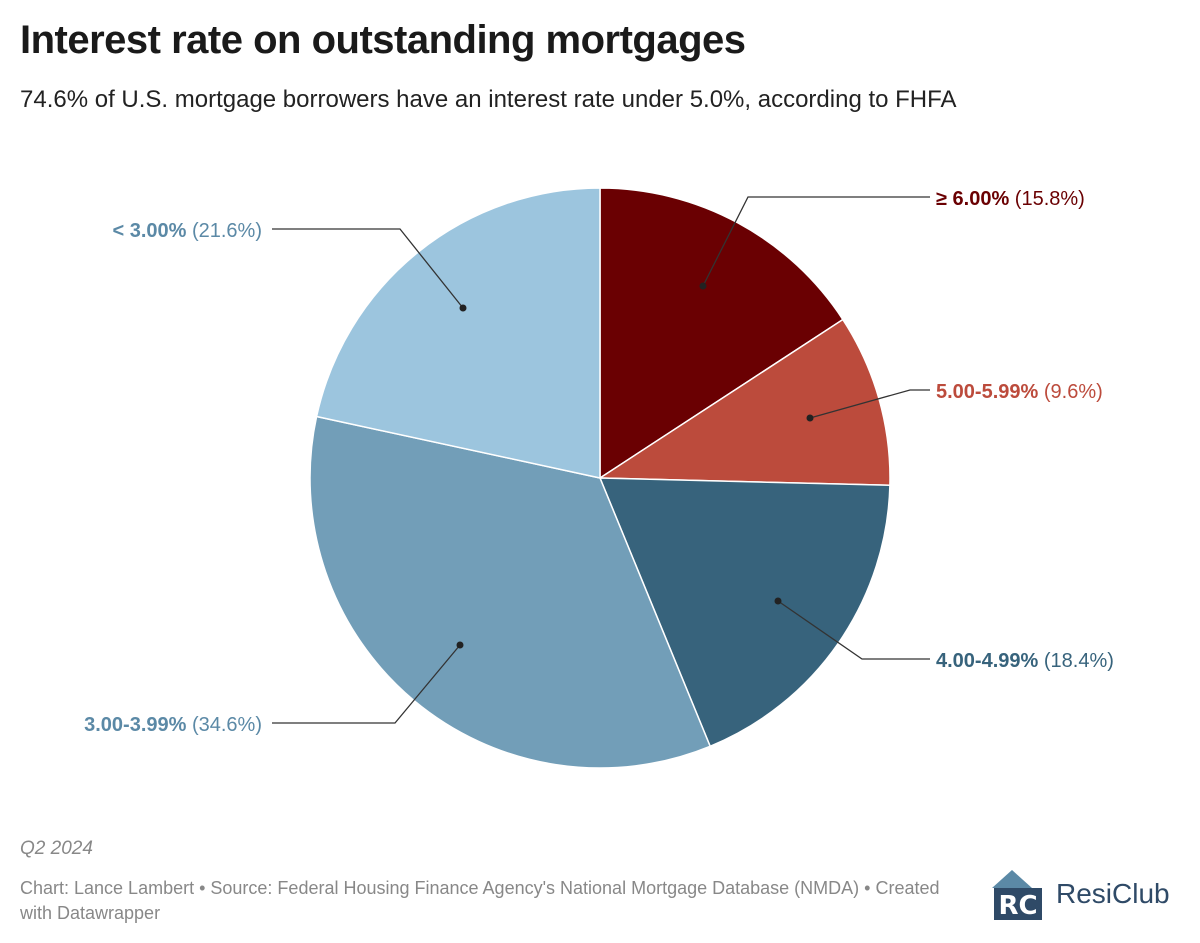 This screenshot has height=943, width=1200. What do you see at coordinates (173, 725) in the screenshot?
I see `slice-label-3: 3.00-3.99% (34.6%)` at bounding box center [173, 725].